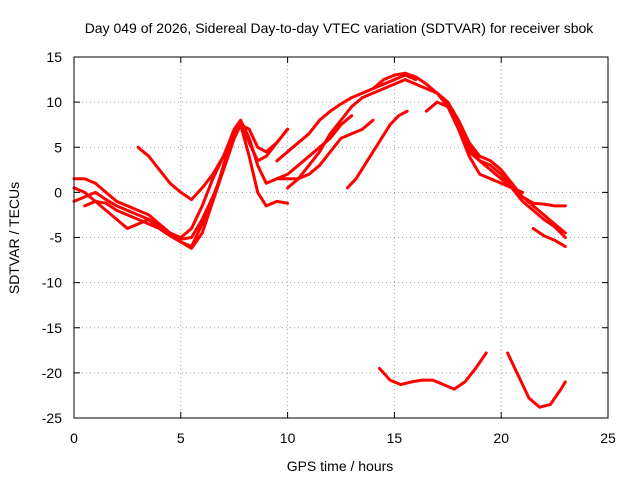 This screenshot has height=480, width=640. I want to click on y-tick-label: 5, so click(58, 147).